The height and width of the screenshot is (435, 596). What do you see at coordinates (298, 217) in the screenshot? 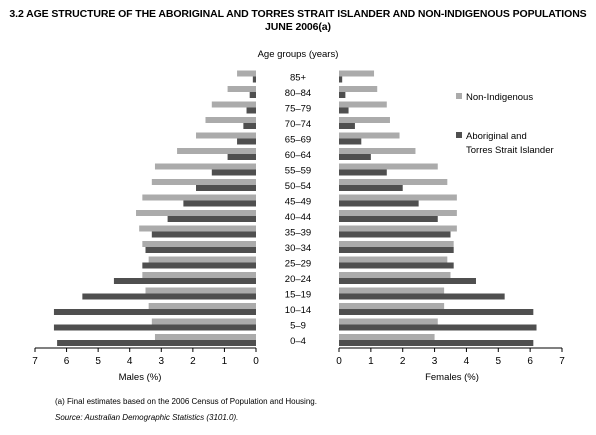
I see `age-group-label: 40–44` at bounding box center [298, 217].